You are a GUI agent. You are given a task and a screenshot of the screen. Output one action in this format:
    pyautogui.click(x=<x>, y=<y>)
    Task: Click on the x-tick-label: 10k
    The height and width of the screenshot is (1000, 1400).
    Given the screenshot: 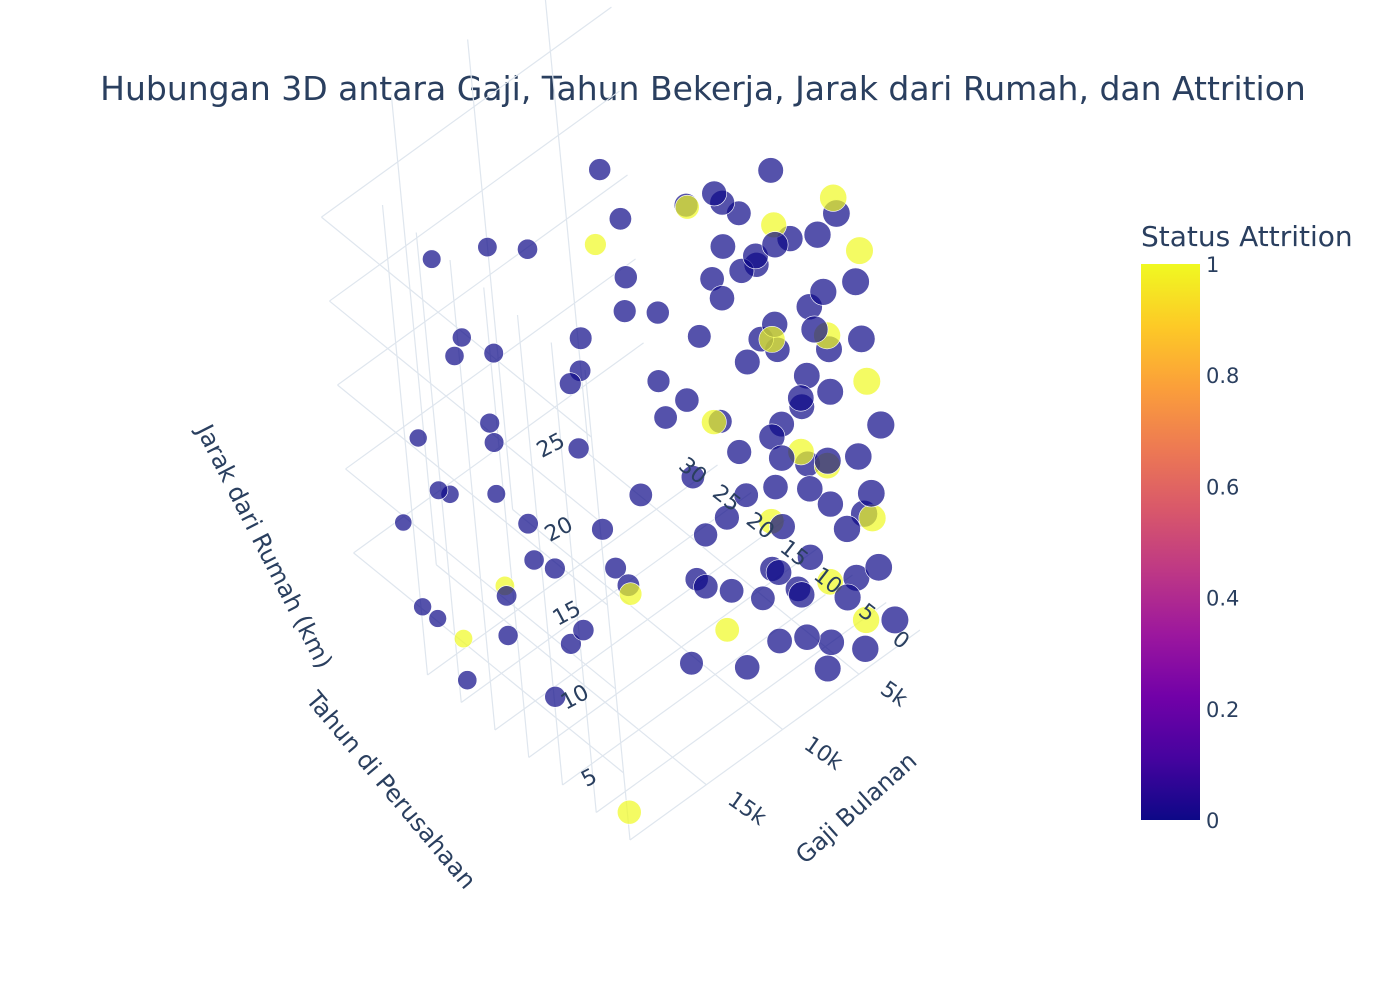 What is the action you would take?
    pyautogui.click(x=823, y=754)
    